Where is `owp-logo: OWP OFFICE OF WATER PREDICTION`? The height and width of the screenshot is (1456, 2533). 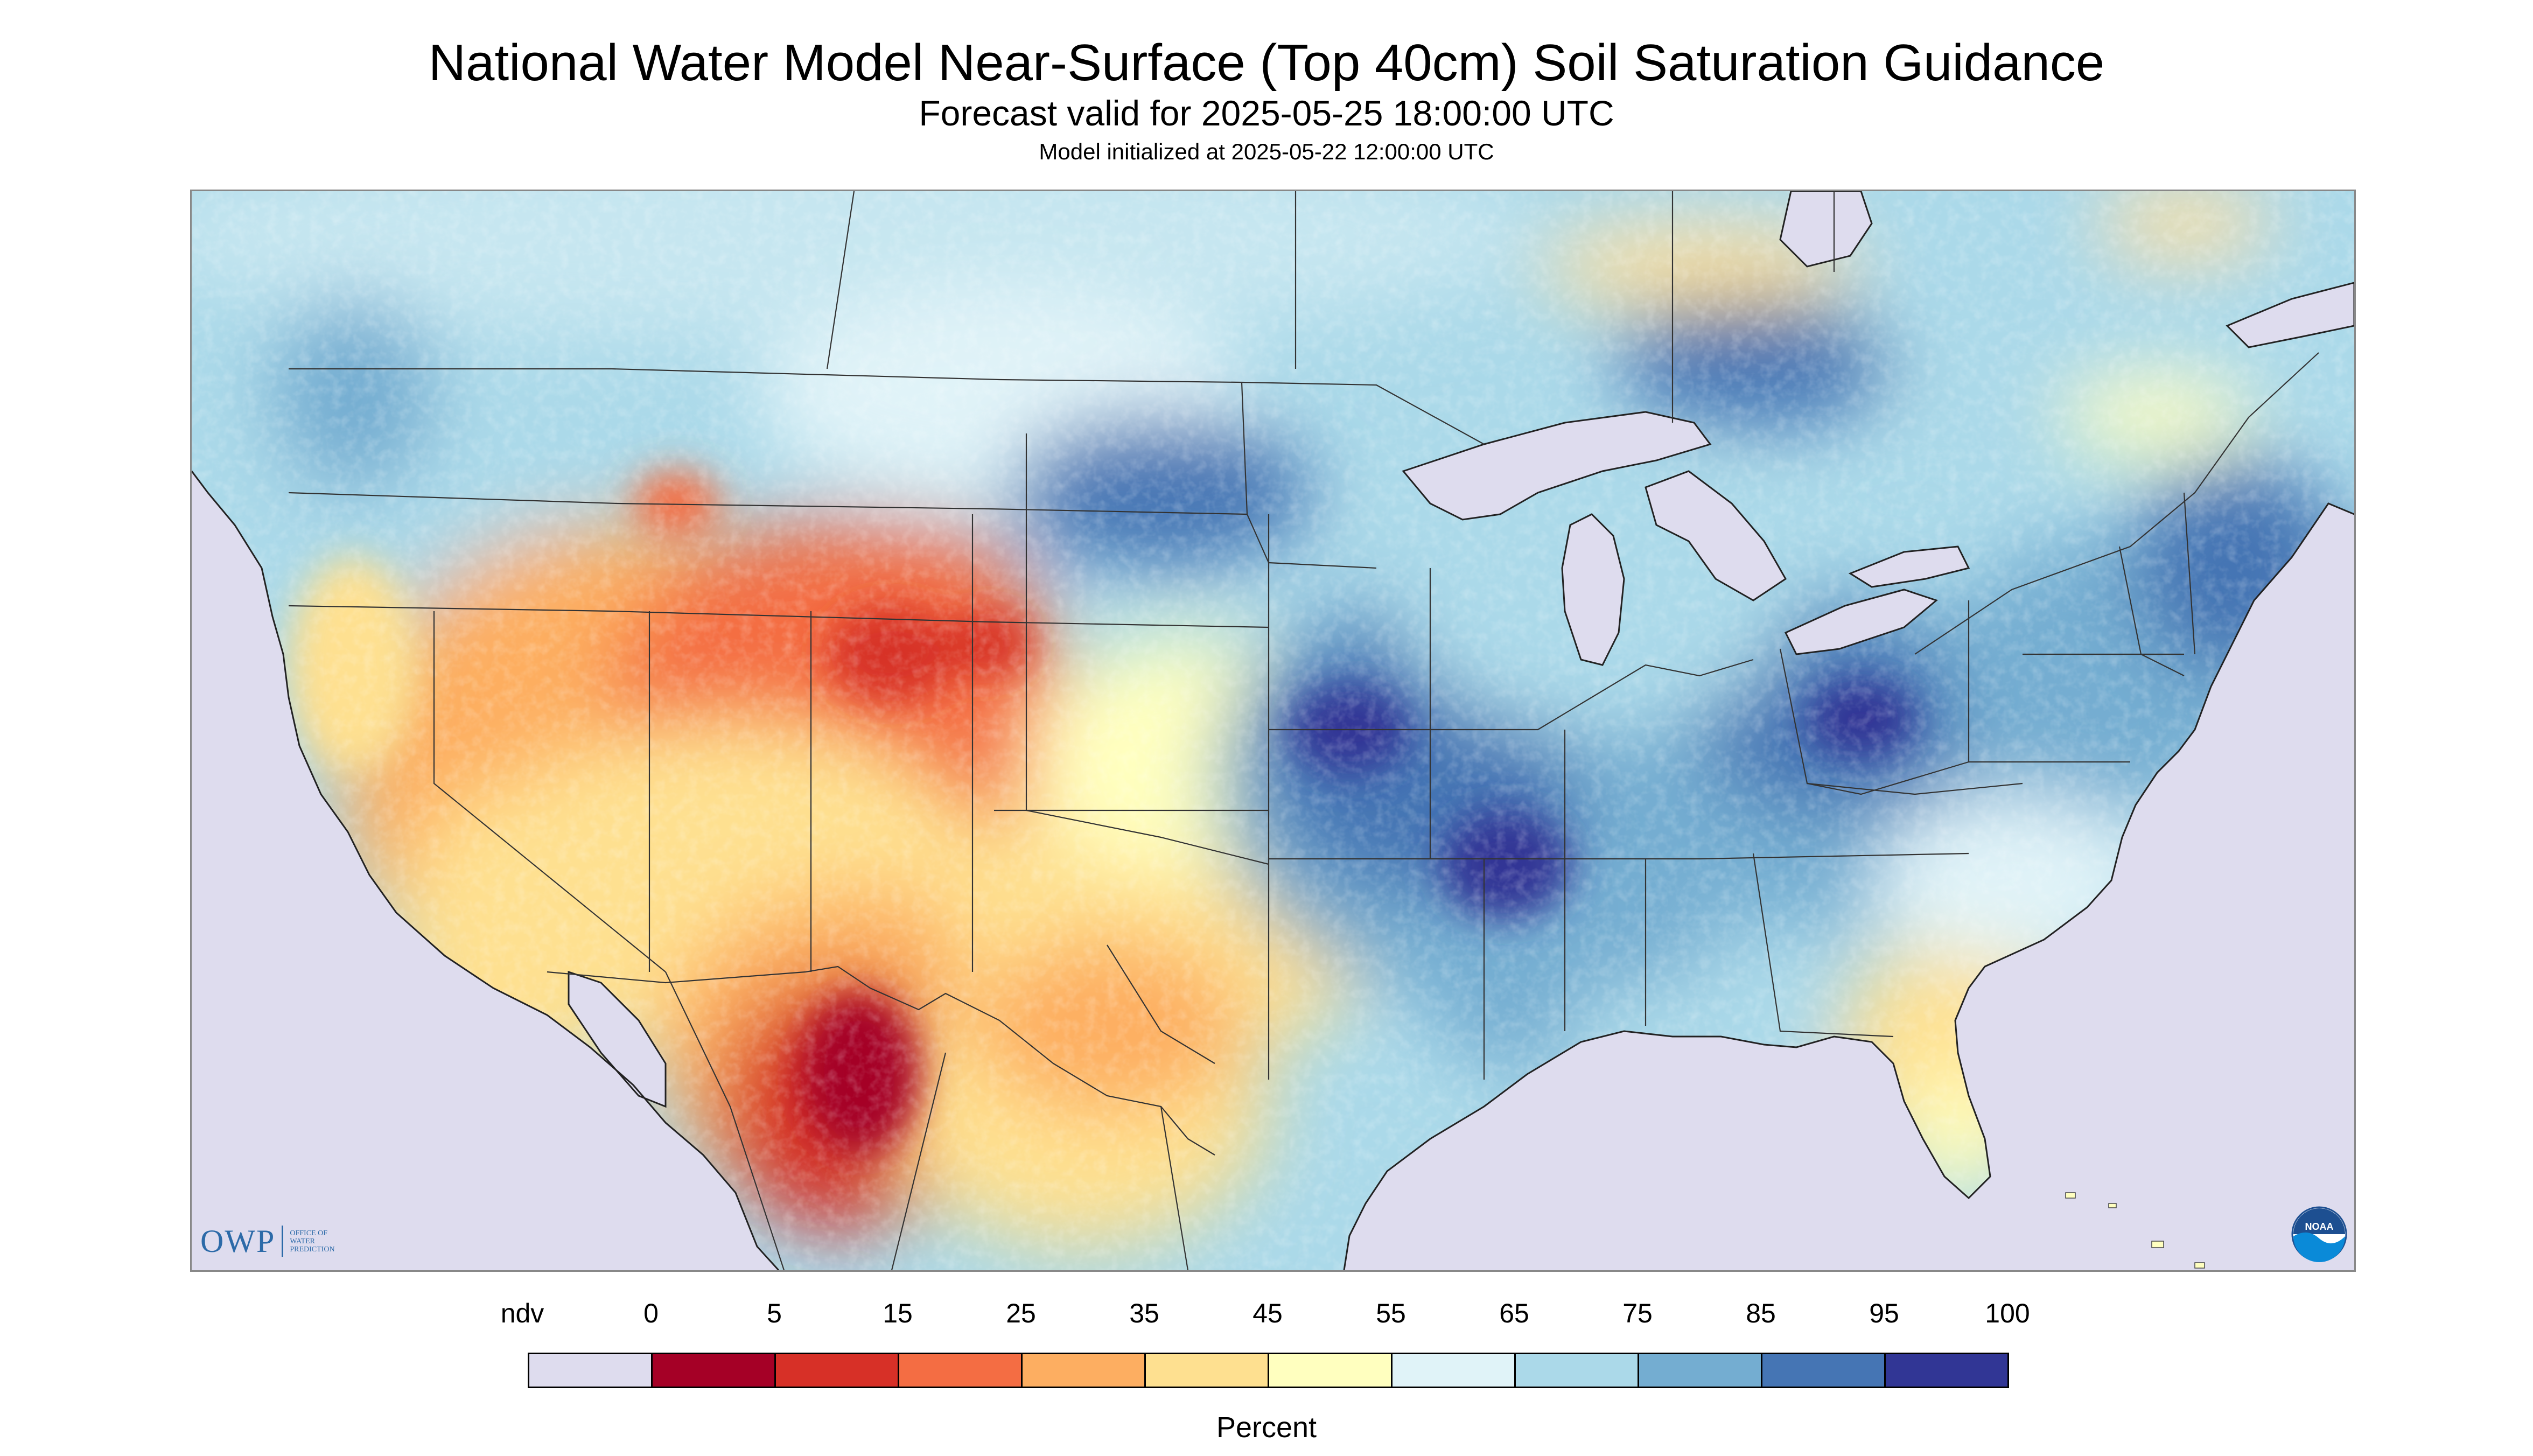
owp-logo: OWP OFFICE OF WATER PREDICTION is located at coordinates (267, 1241).